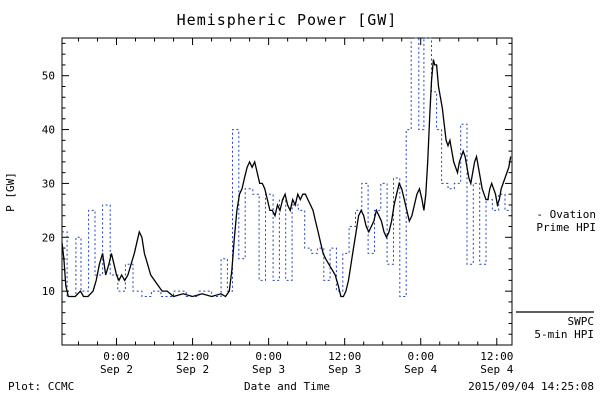 Image resolution: width=600 pixels, height=400 pixels. Describe the element at coordinates (10, 192) in the screenshot. I see `y-axis-label: P [GW]` at that location.